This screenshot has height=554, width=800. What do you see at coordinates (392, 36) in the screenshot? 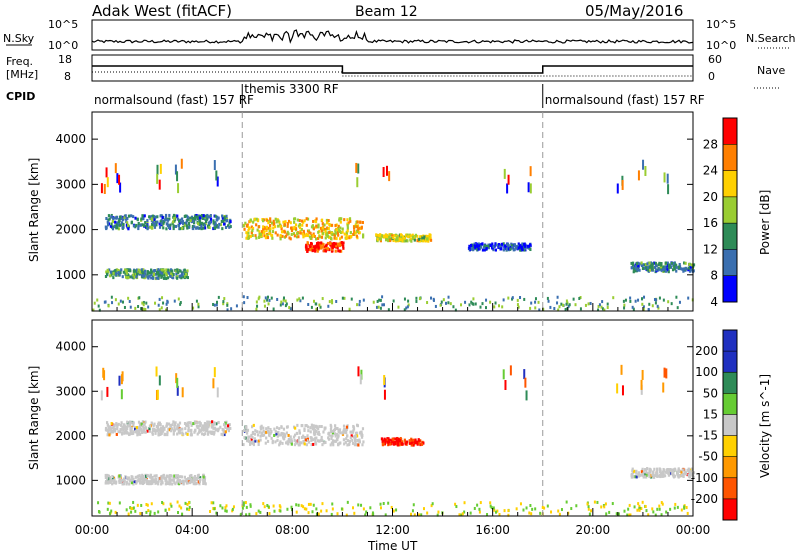
I see `nsky-trace` at bounding box center [392, 36].